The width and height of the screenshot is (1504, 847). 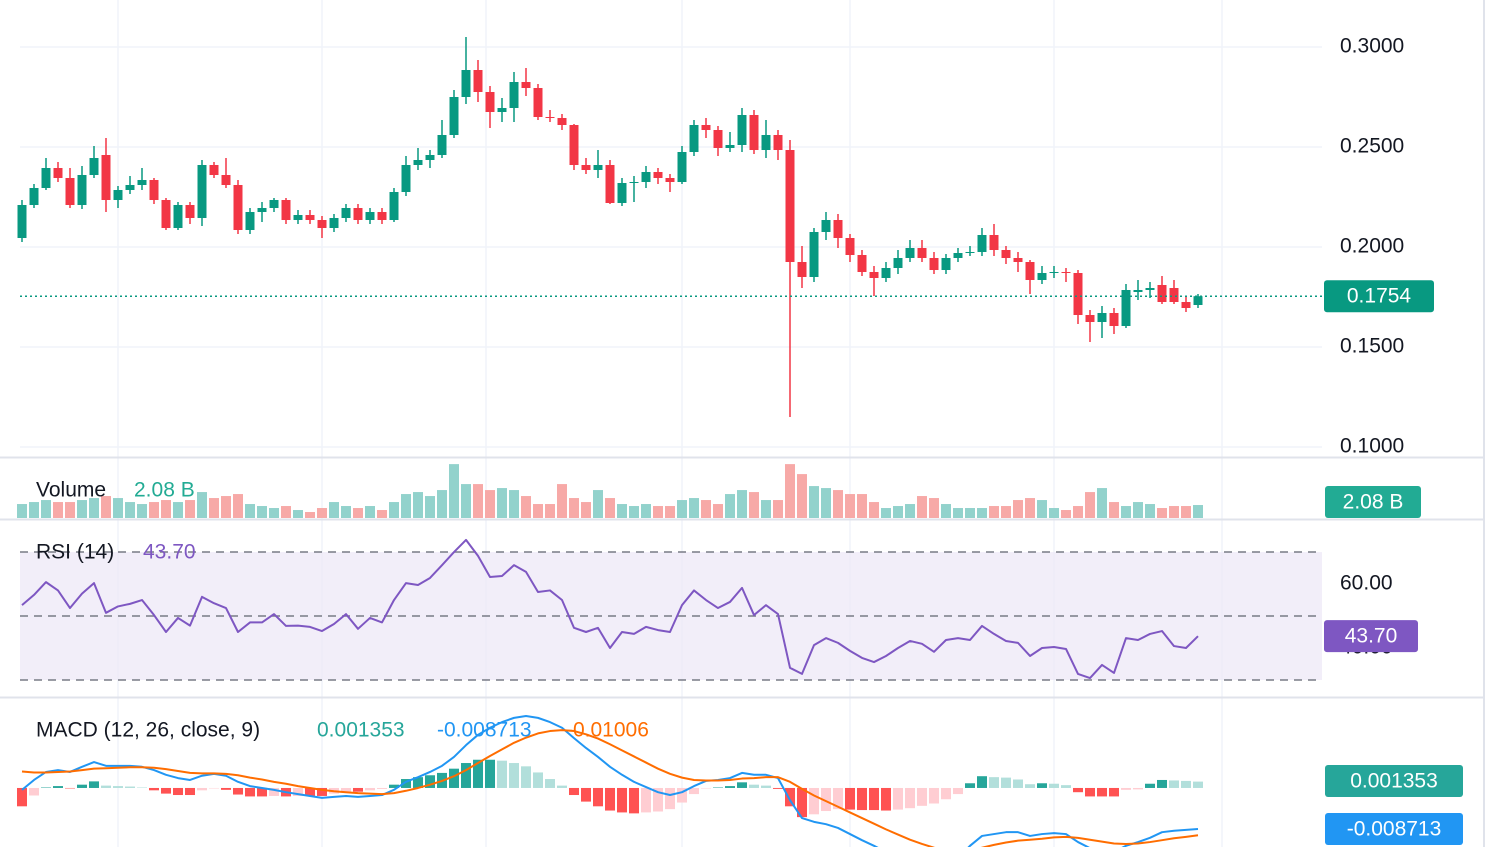 What do you see at coordinates (1366, 583) in the screenshot?
I see `y-tick-label: 60.00` at bounding box center [1366, 583].